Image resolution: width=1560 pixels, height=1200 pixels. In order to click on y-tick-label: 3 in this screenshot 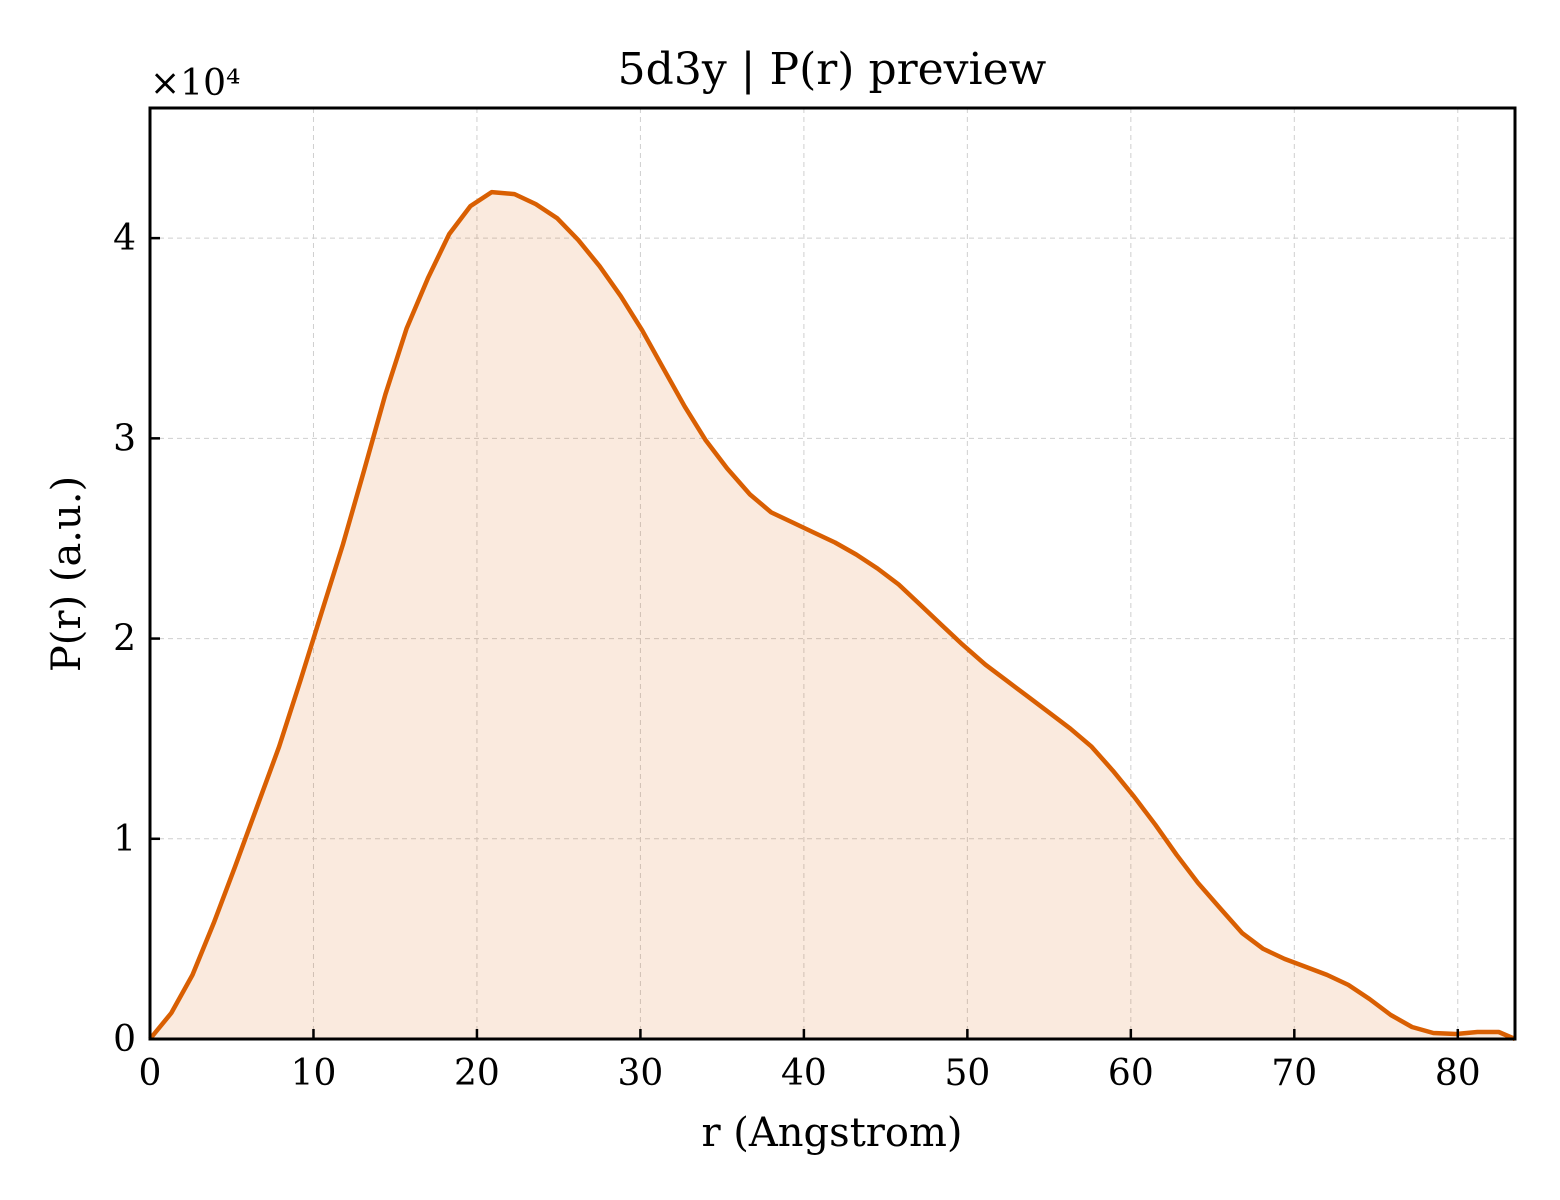, I will do `click(124, 438)`.